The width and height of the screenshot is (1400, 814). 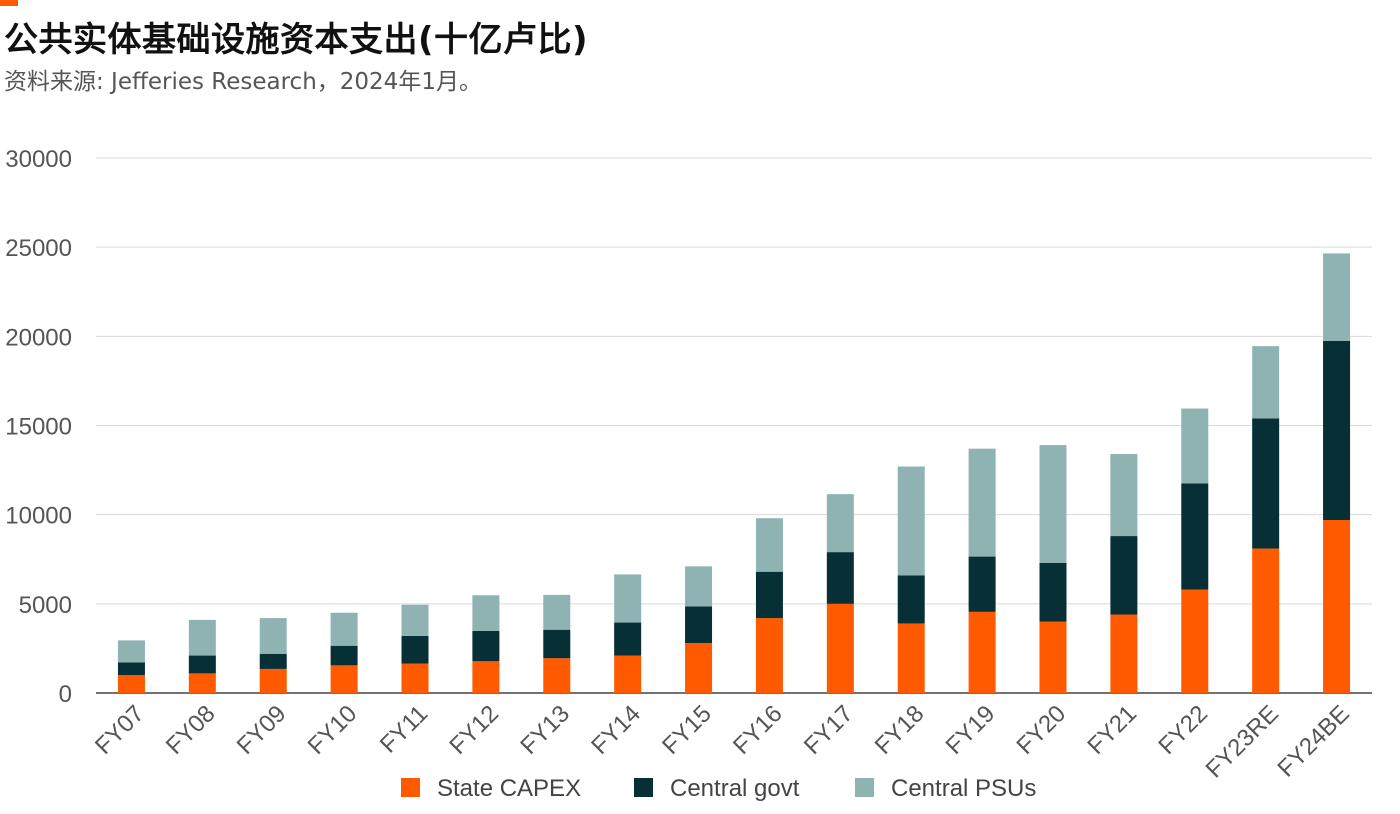 I want to click on x-tick-label: FY17, so click(x=829, y=730).